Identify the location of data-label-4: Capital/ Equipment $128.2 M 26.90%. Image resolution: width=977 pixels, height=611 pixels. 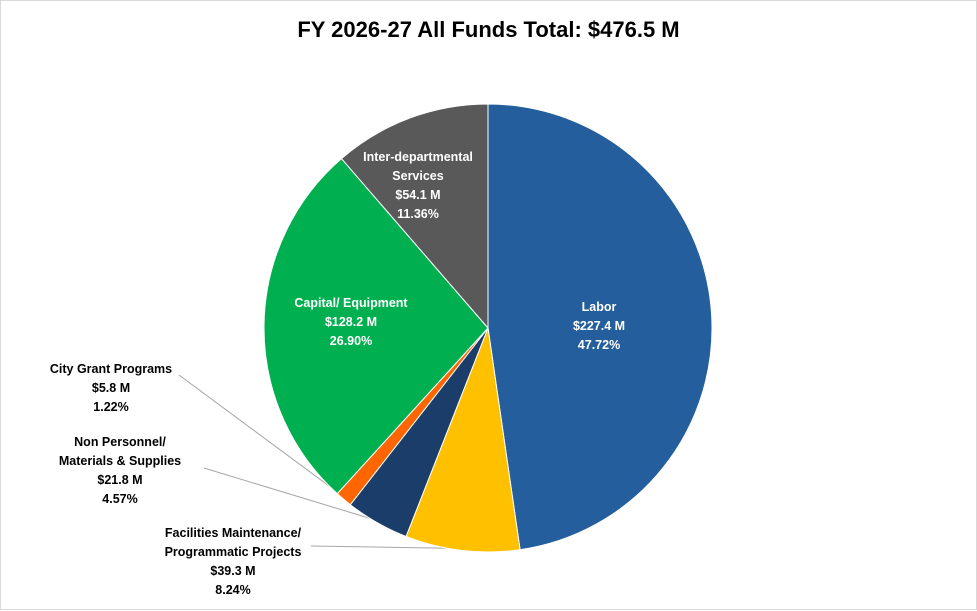
(351, 322).